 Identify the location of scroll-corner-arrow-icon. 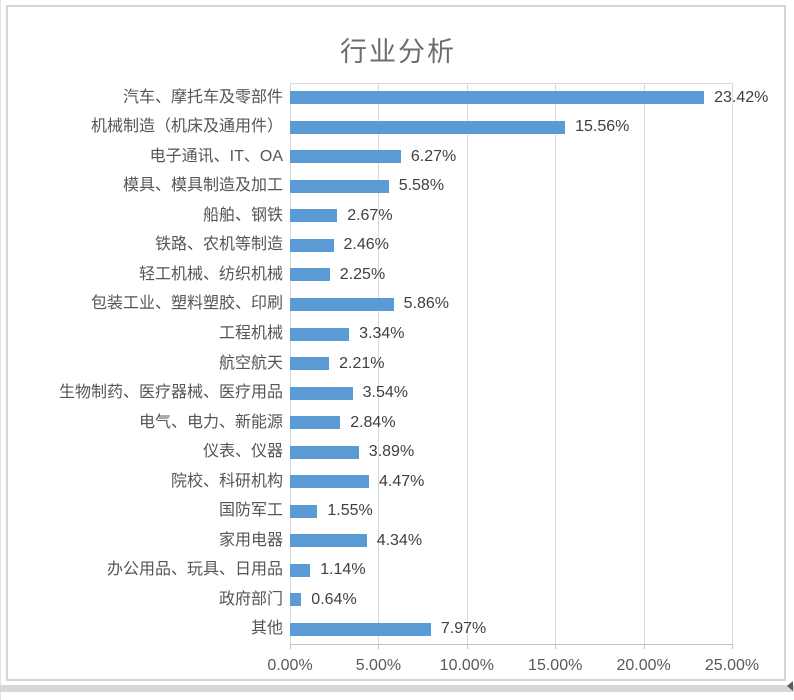
(790, 686).